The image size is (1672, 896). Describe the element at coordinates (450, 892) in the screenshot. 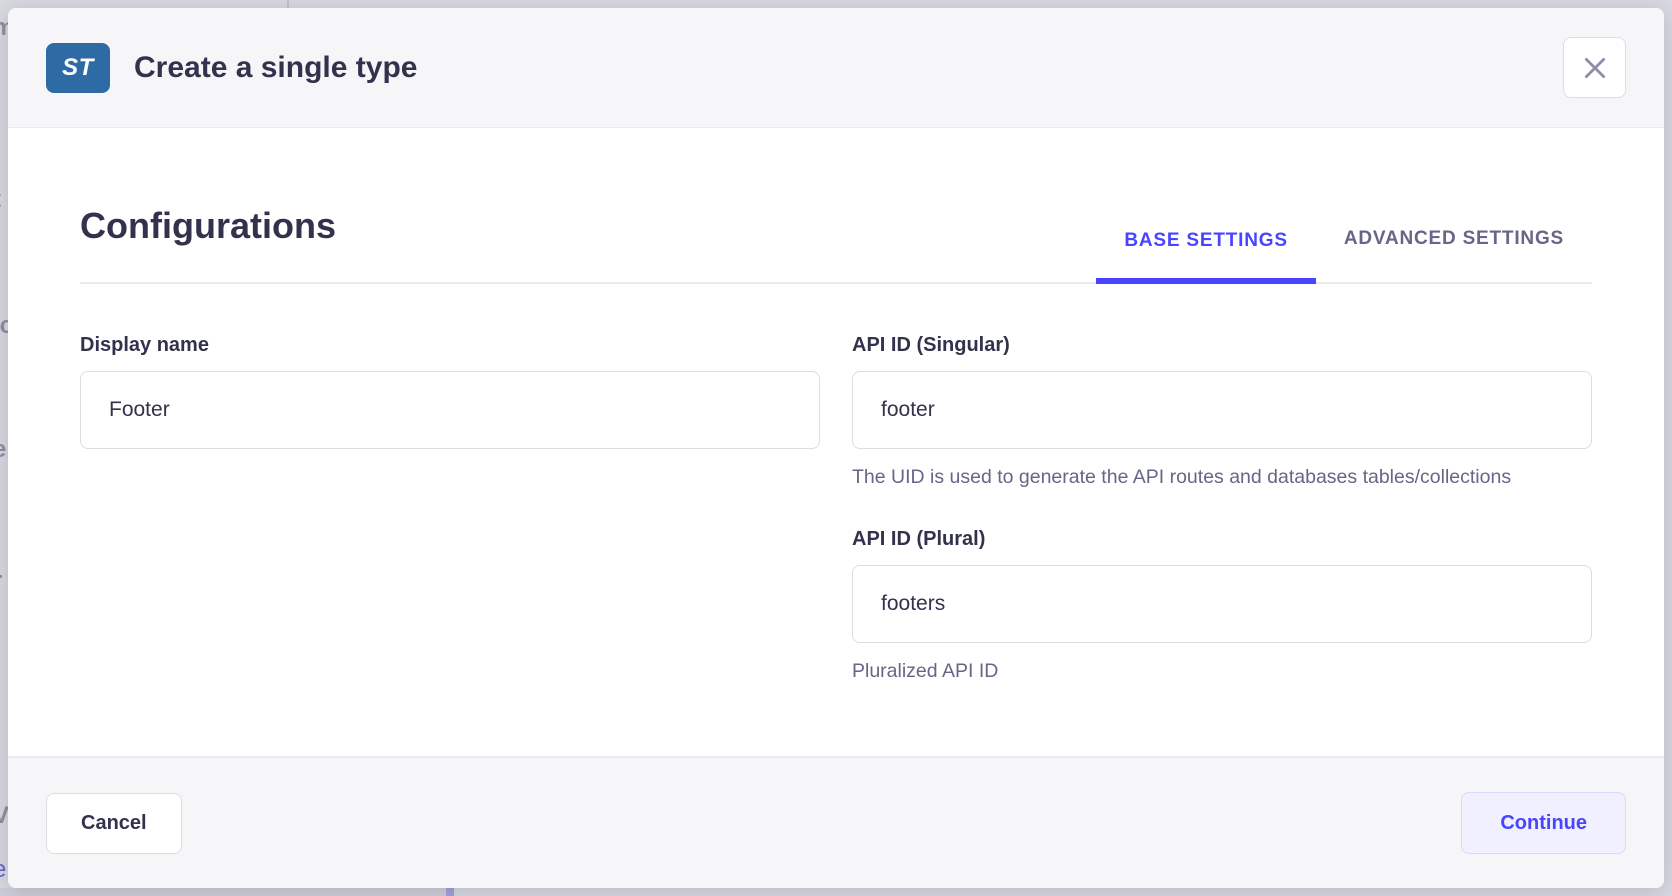

I see `backdrop-accent-marker` at that location.